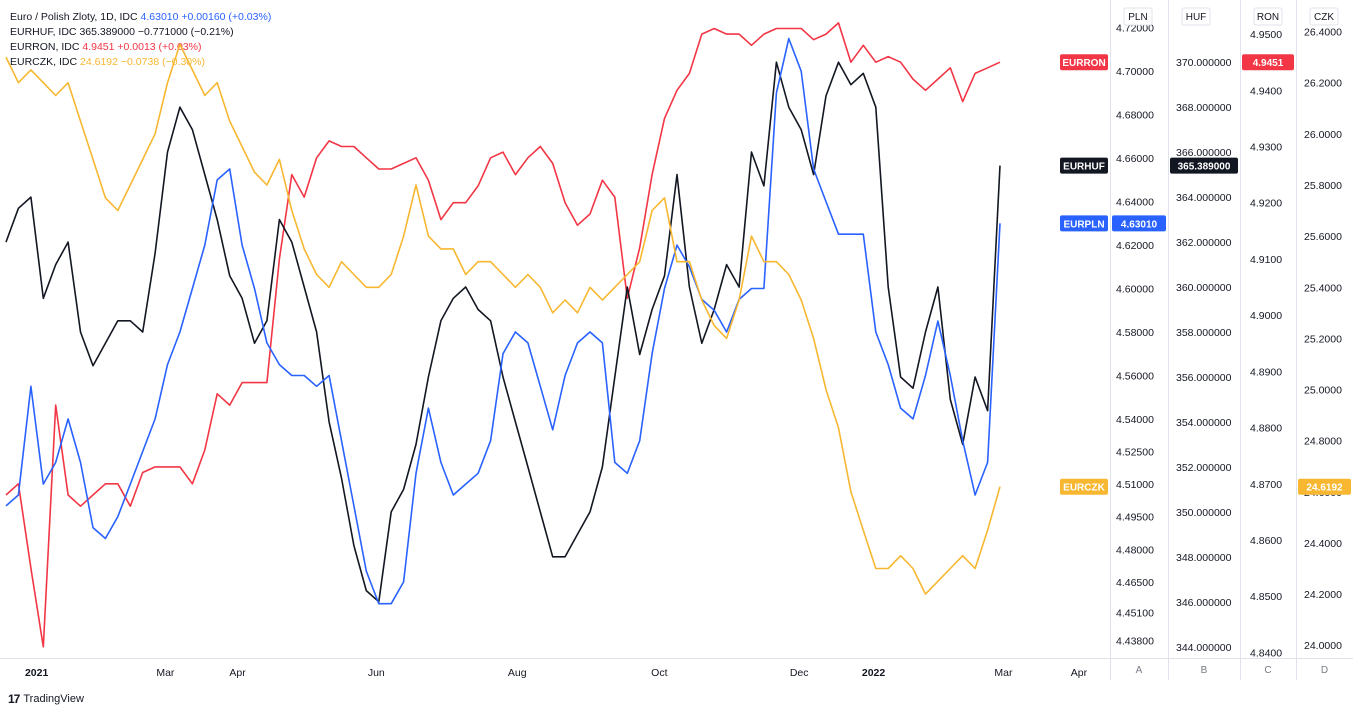  Describe the element at coordinates (1135, 583) in the screenshot. I see `scale-tick-label: 4.46500` at that location.